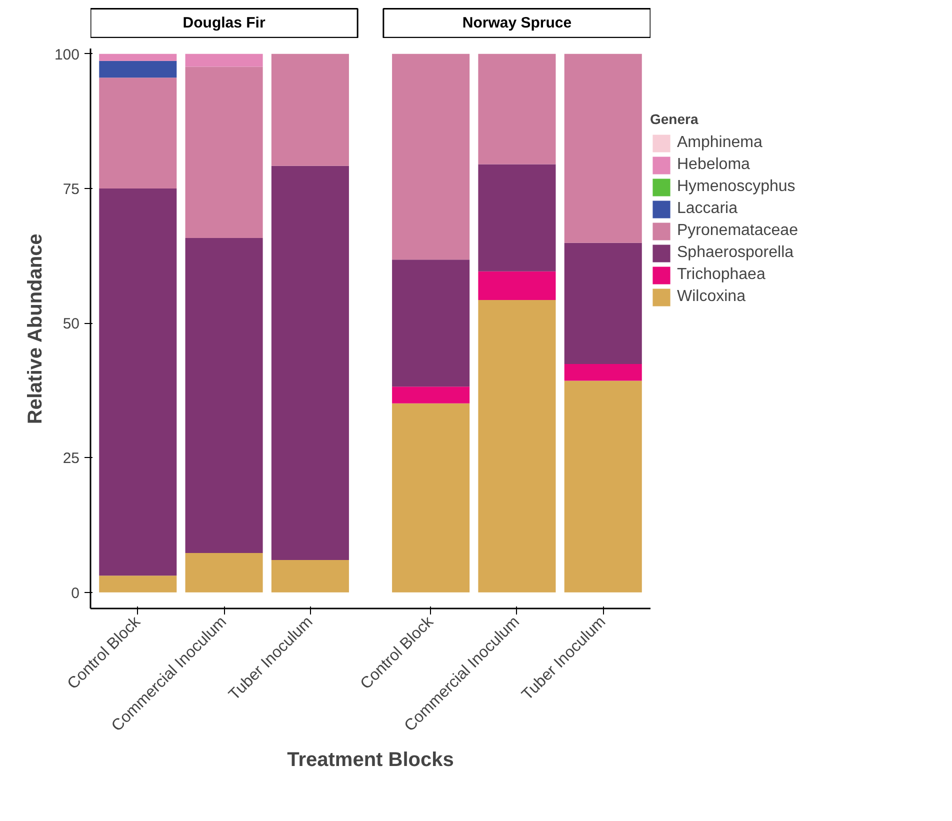 This screenshot has height=821, width=952. I want to click on y-tick-label: 0, so click(75, 593).